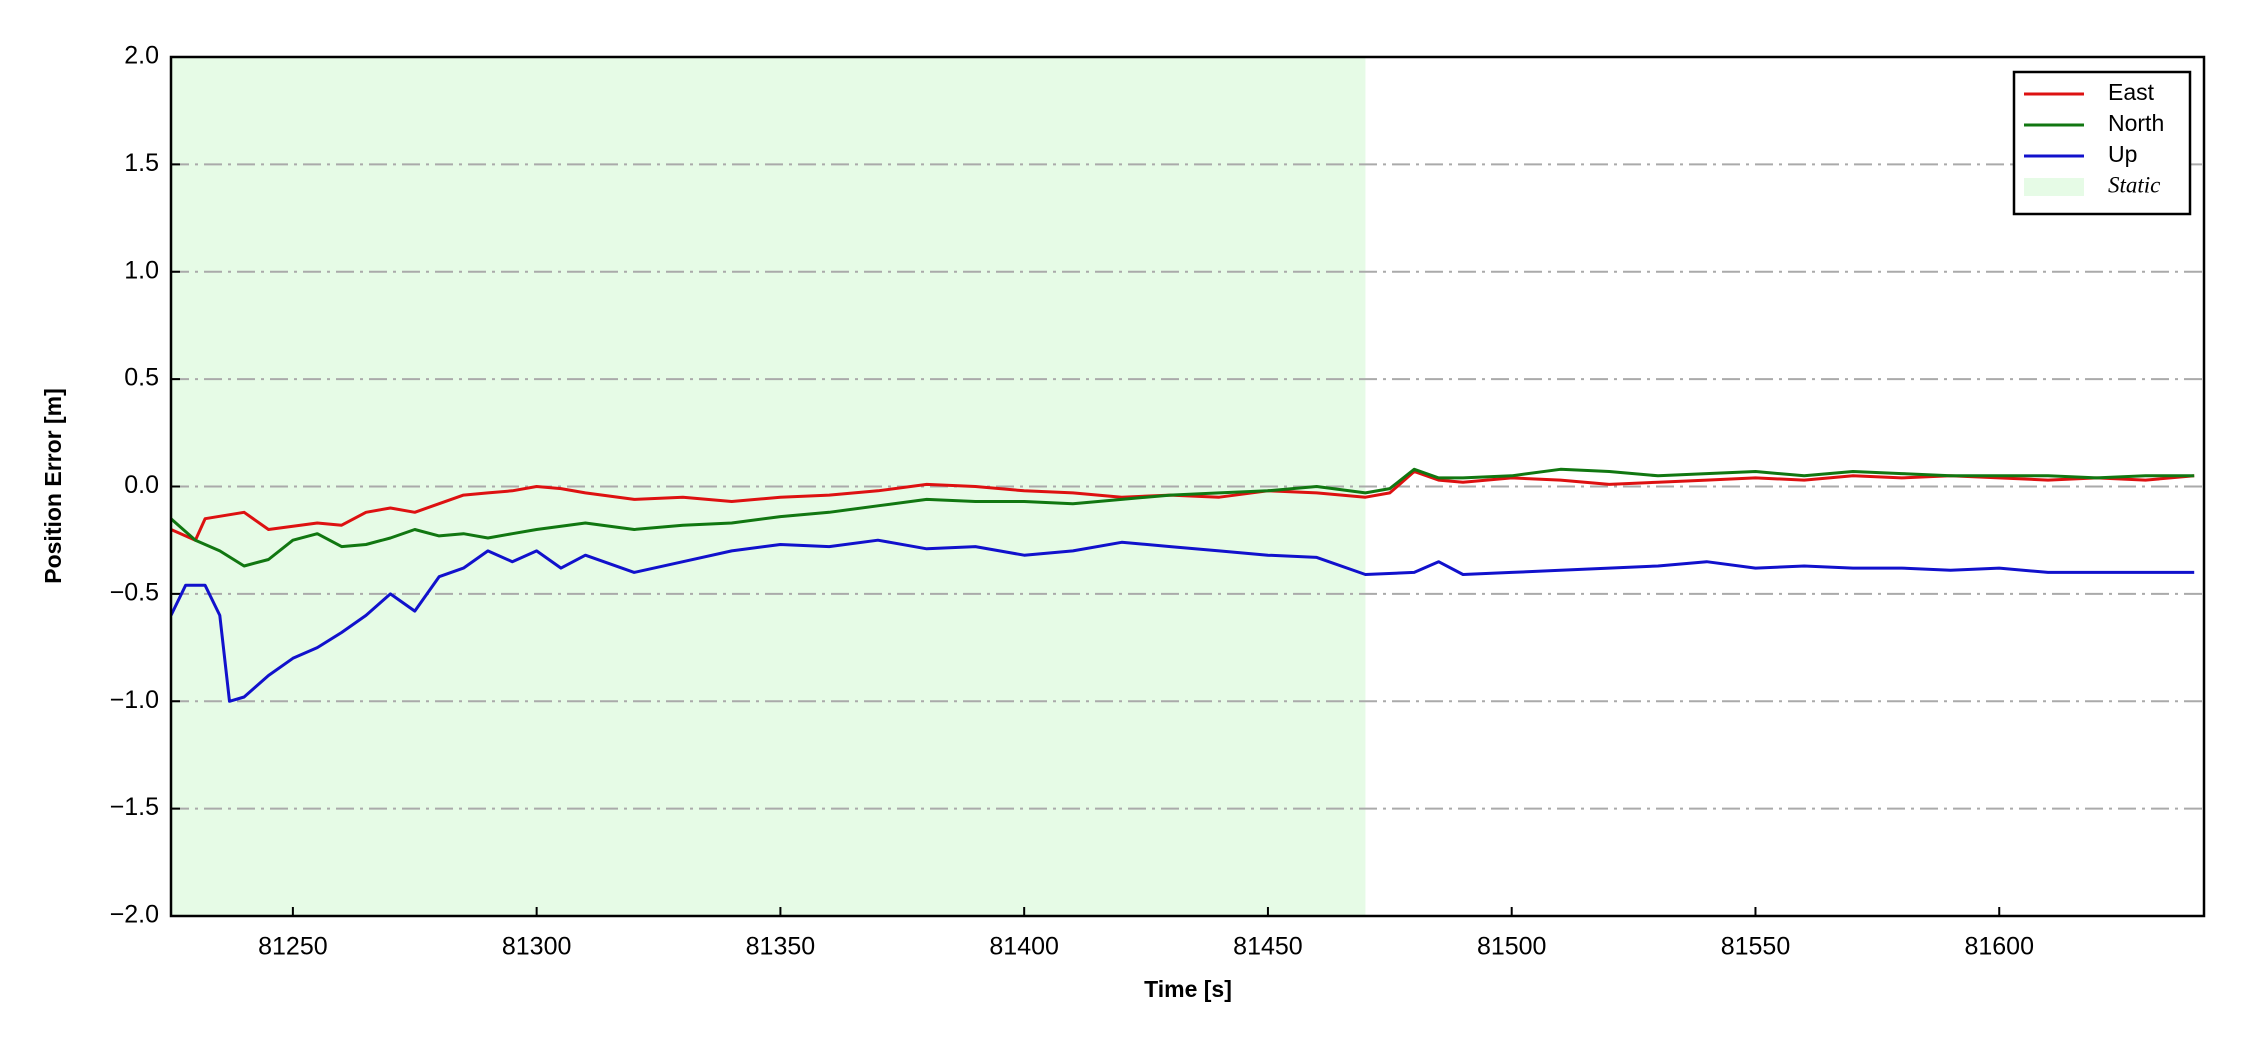 The width and height of the screenshot is (2250, 1050). I want to click on x-tick-label: 81250, so click(293, 947).